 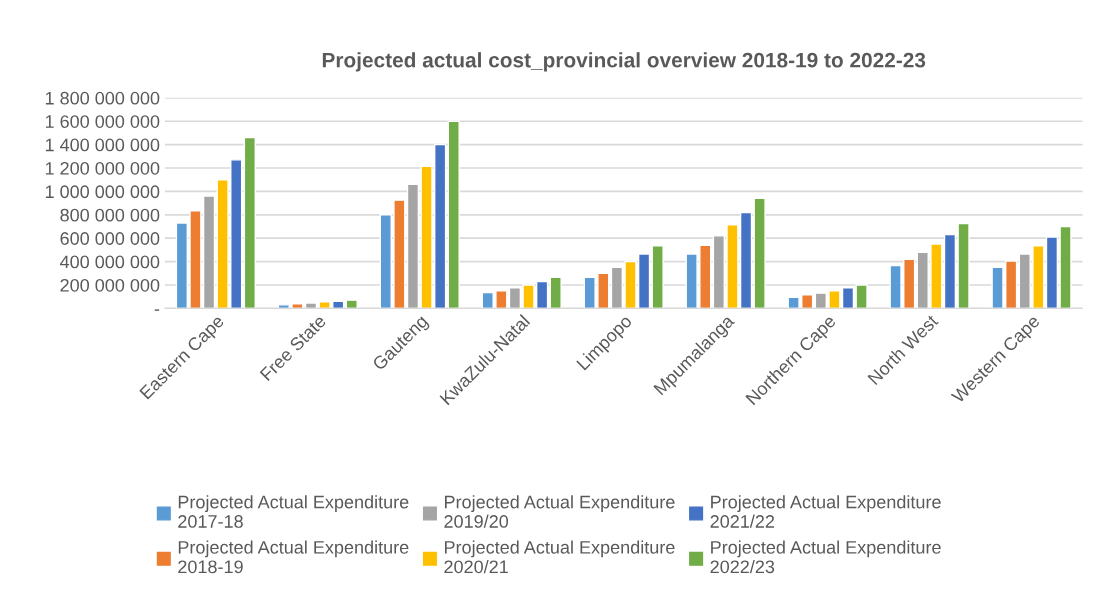 What do you see at coordinates (624, 62) in the screenshot?
I see `chart-title: Projected actual cost_provincial overview 2018-19 to 2022-23` at bounding box center [624, 62].